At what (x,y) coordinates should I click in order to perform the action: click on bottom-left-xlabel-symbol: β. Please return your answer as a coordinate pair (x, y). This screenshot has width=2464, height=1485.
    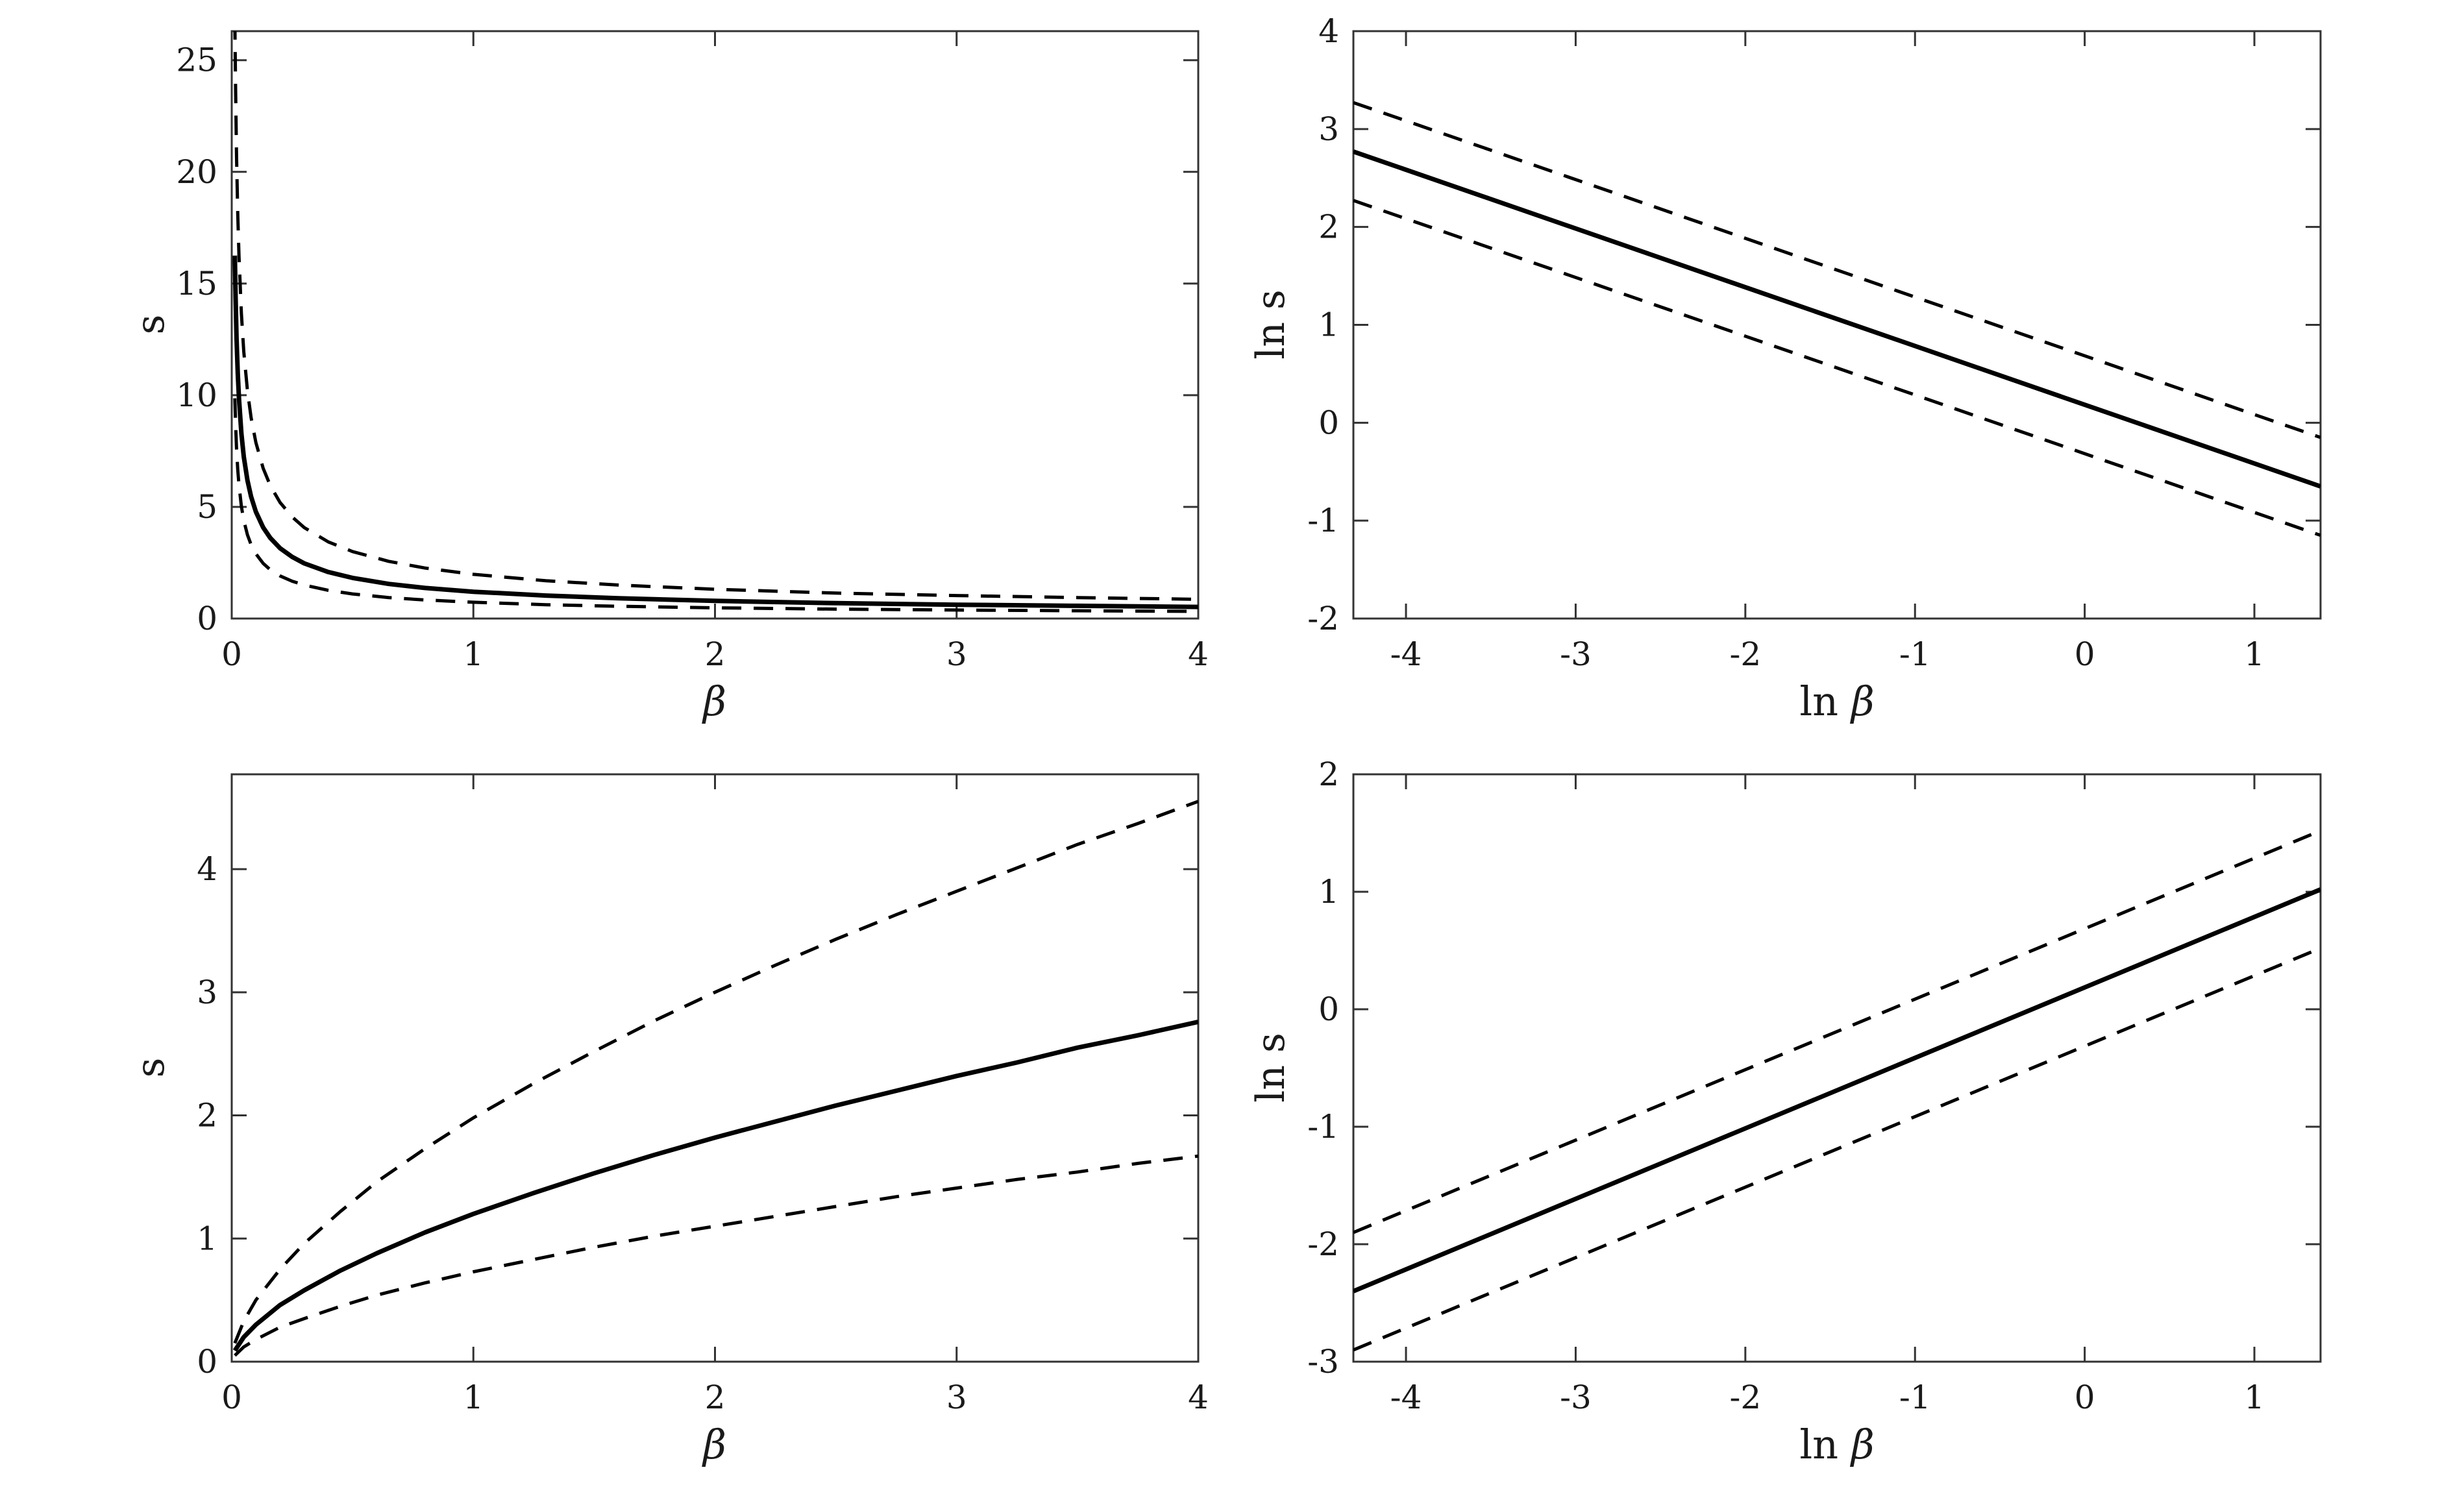
    Looking at the image, I should click on (714, 1444).